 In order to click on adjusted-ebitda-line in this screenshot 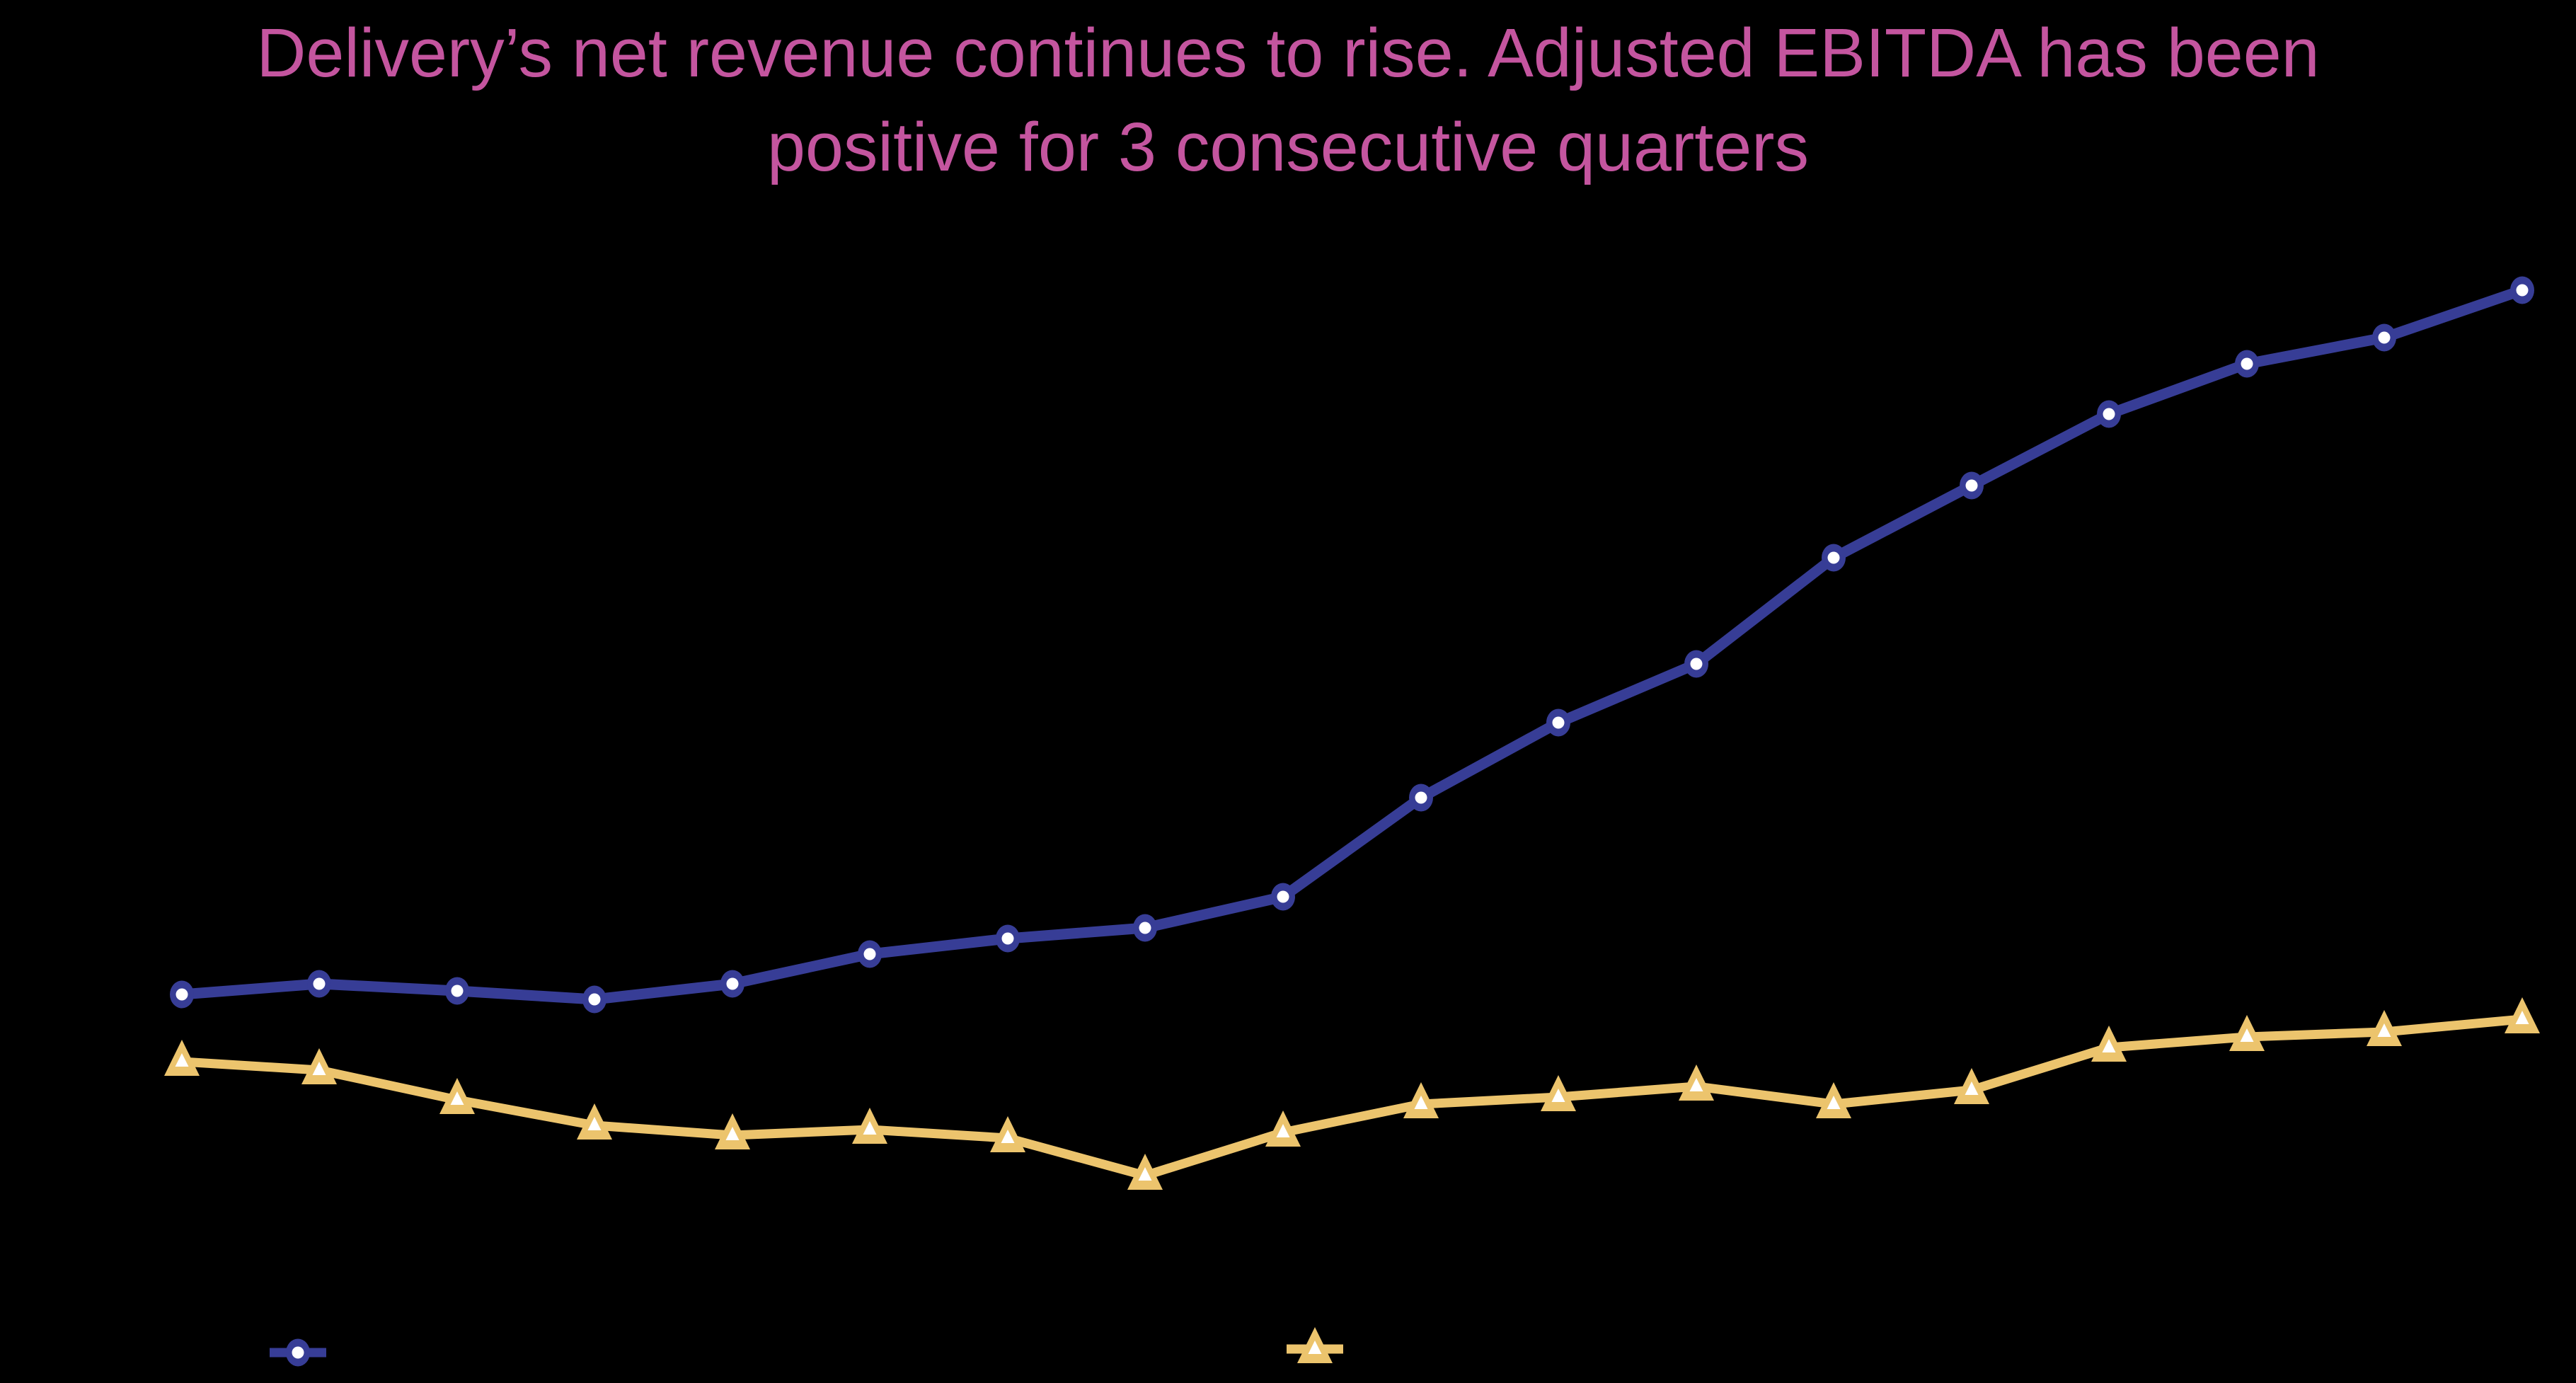, I will do `click(1352, 1097)`.